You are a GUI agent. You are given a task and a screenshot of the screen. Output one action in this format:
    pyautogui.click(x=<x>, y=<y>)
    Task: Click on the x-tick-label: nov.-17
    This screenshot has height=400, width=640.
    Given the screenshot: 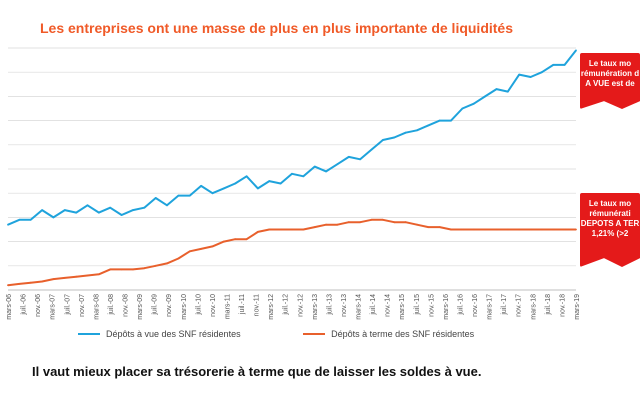 What is the action you would take?
    pyautogui.click(x=519, y=305)
    